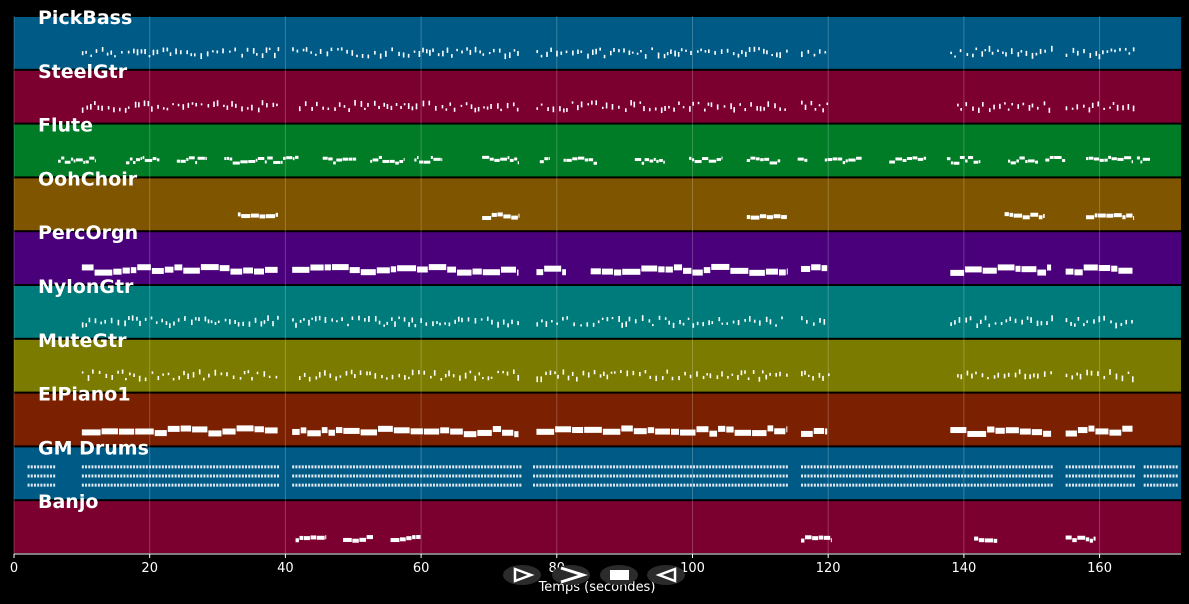 The image size is (1189, 604). I want to click on rewind-button, so click(666, 575).